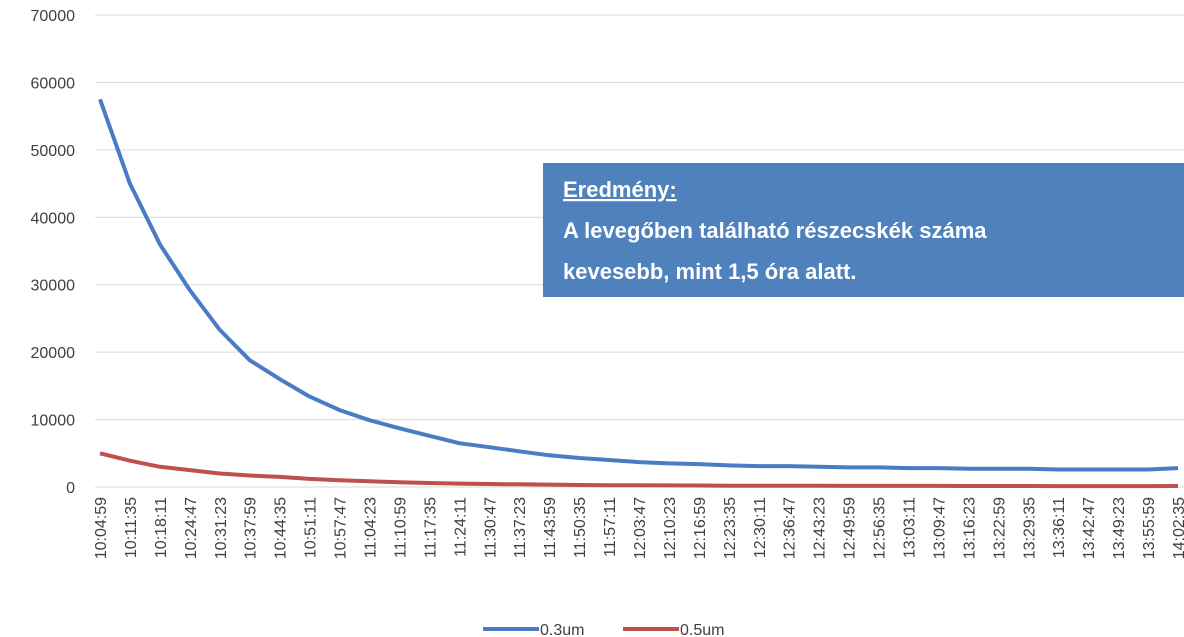  What do you see at coordinates (700, 528) in the screenshot?
I see `x-tick-label: 12:16:59` at bounding box center [700, 528].